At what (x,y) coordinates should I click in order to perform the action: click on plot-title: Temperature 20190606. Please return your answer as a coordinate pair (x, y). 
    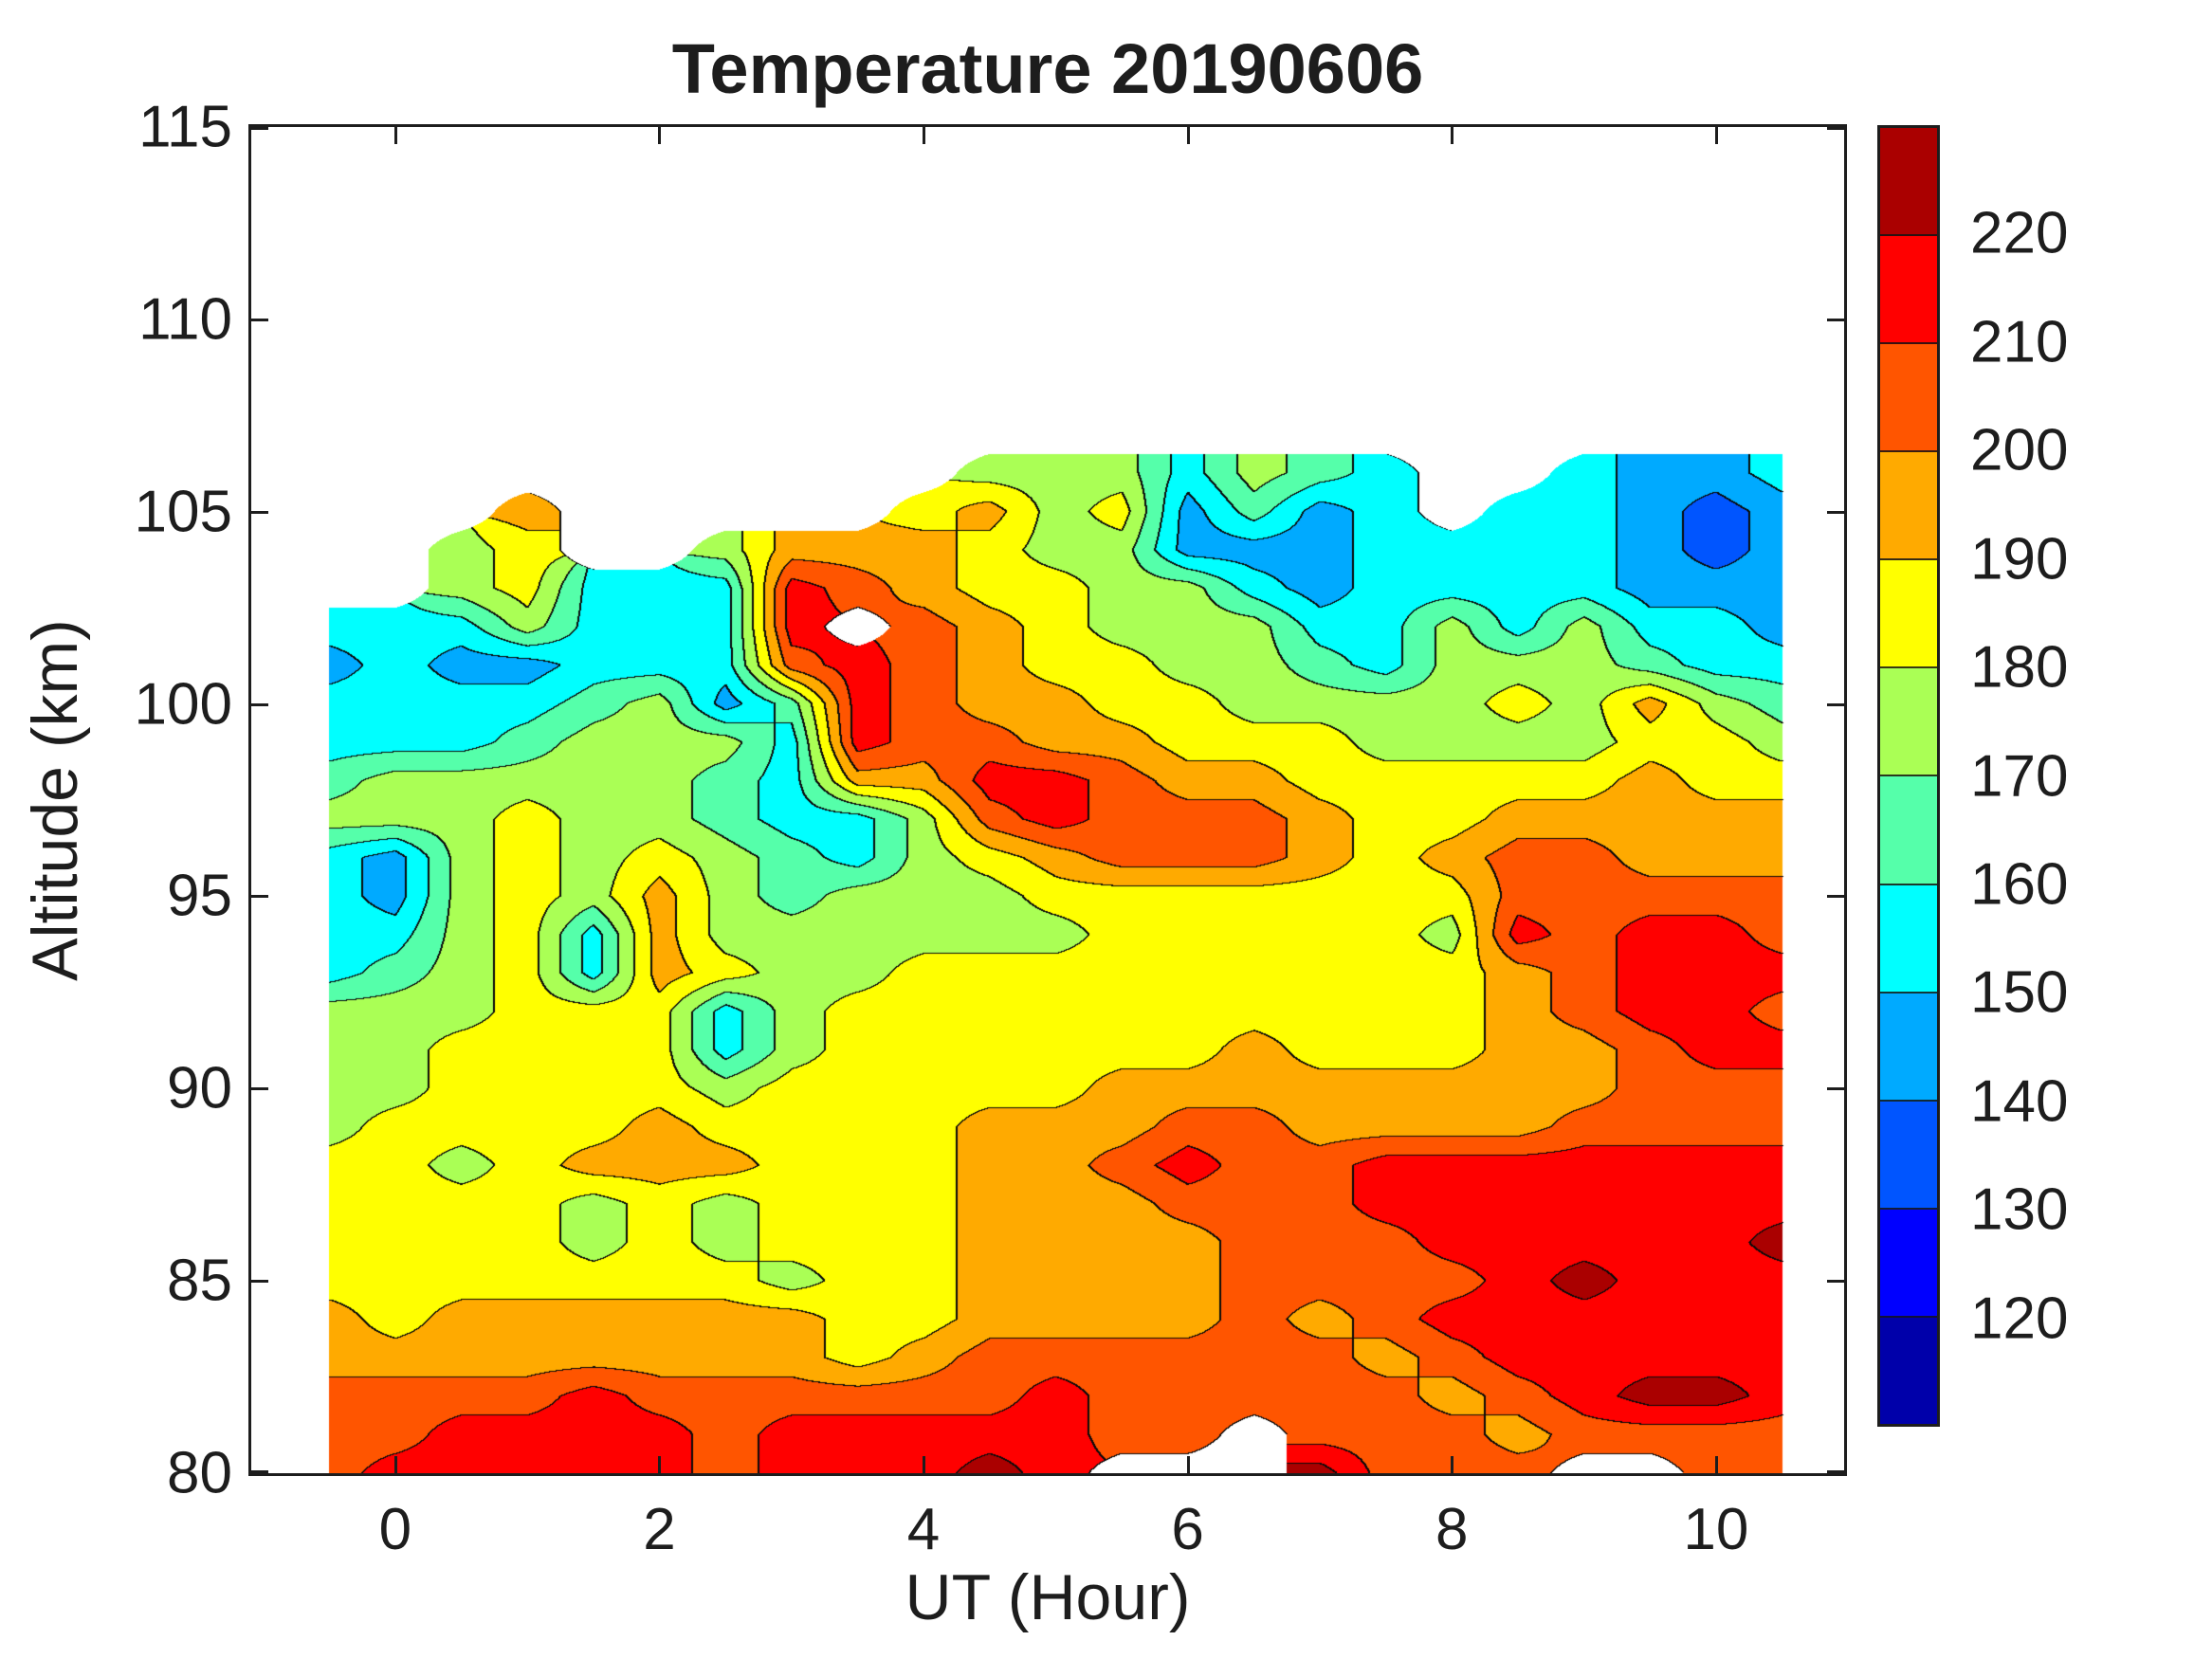
    Looking at the image, I should click on (1047, 68).